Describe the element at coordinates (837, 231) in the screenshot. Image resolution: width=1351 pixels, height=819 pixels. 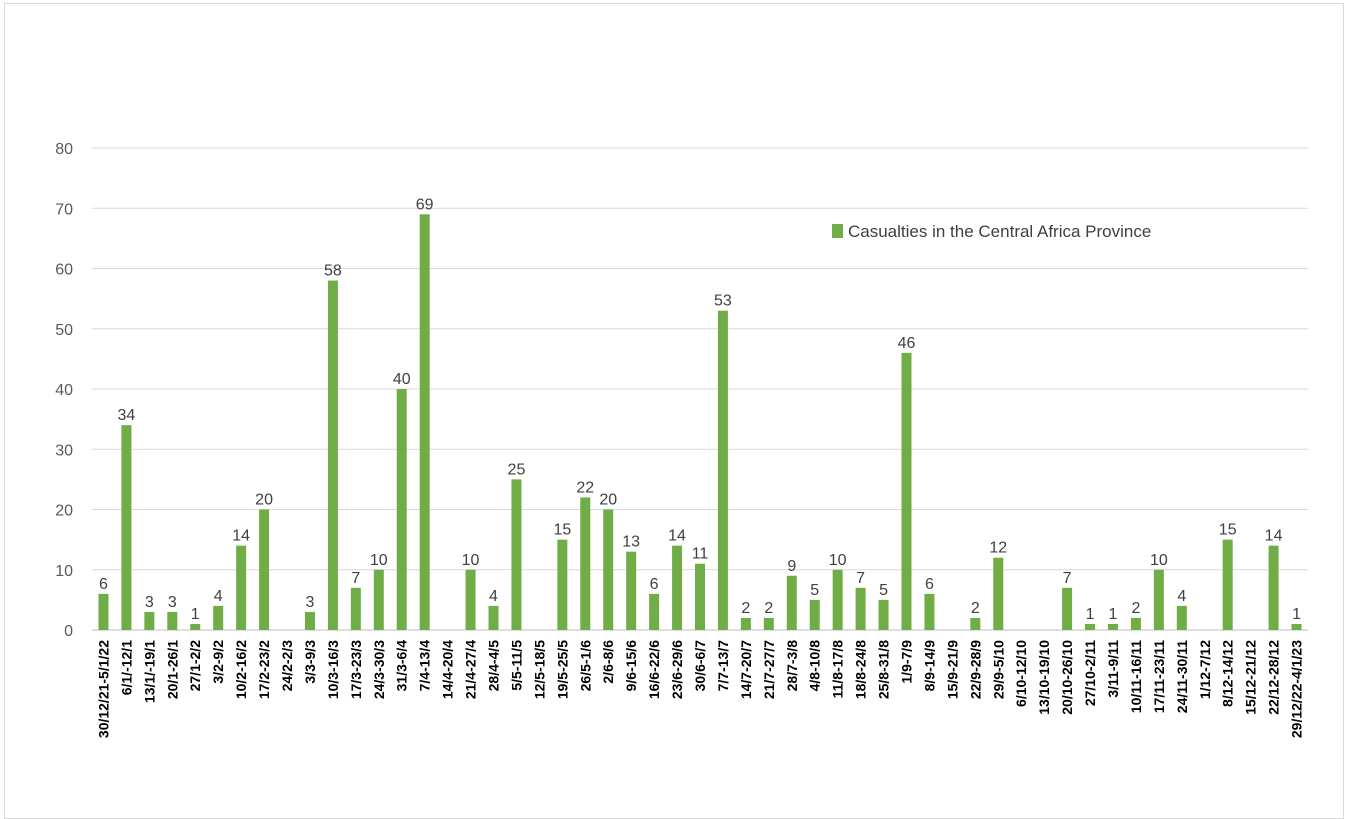
I see `legend-swatch` at that location.